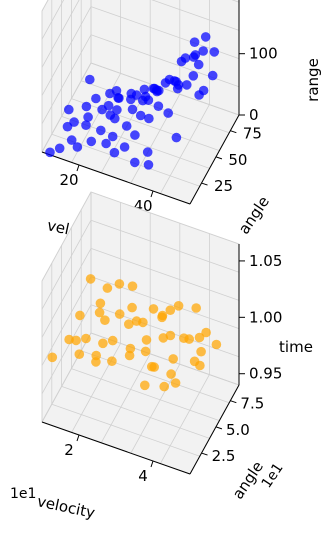  I want to click on x-tick-label: 20, so click(68, 180).